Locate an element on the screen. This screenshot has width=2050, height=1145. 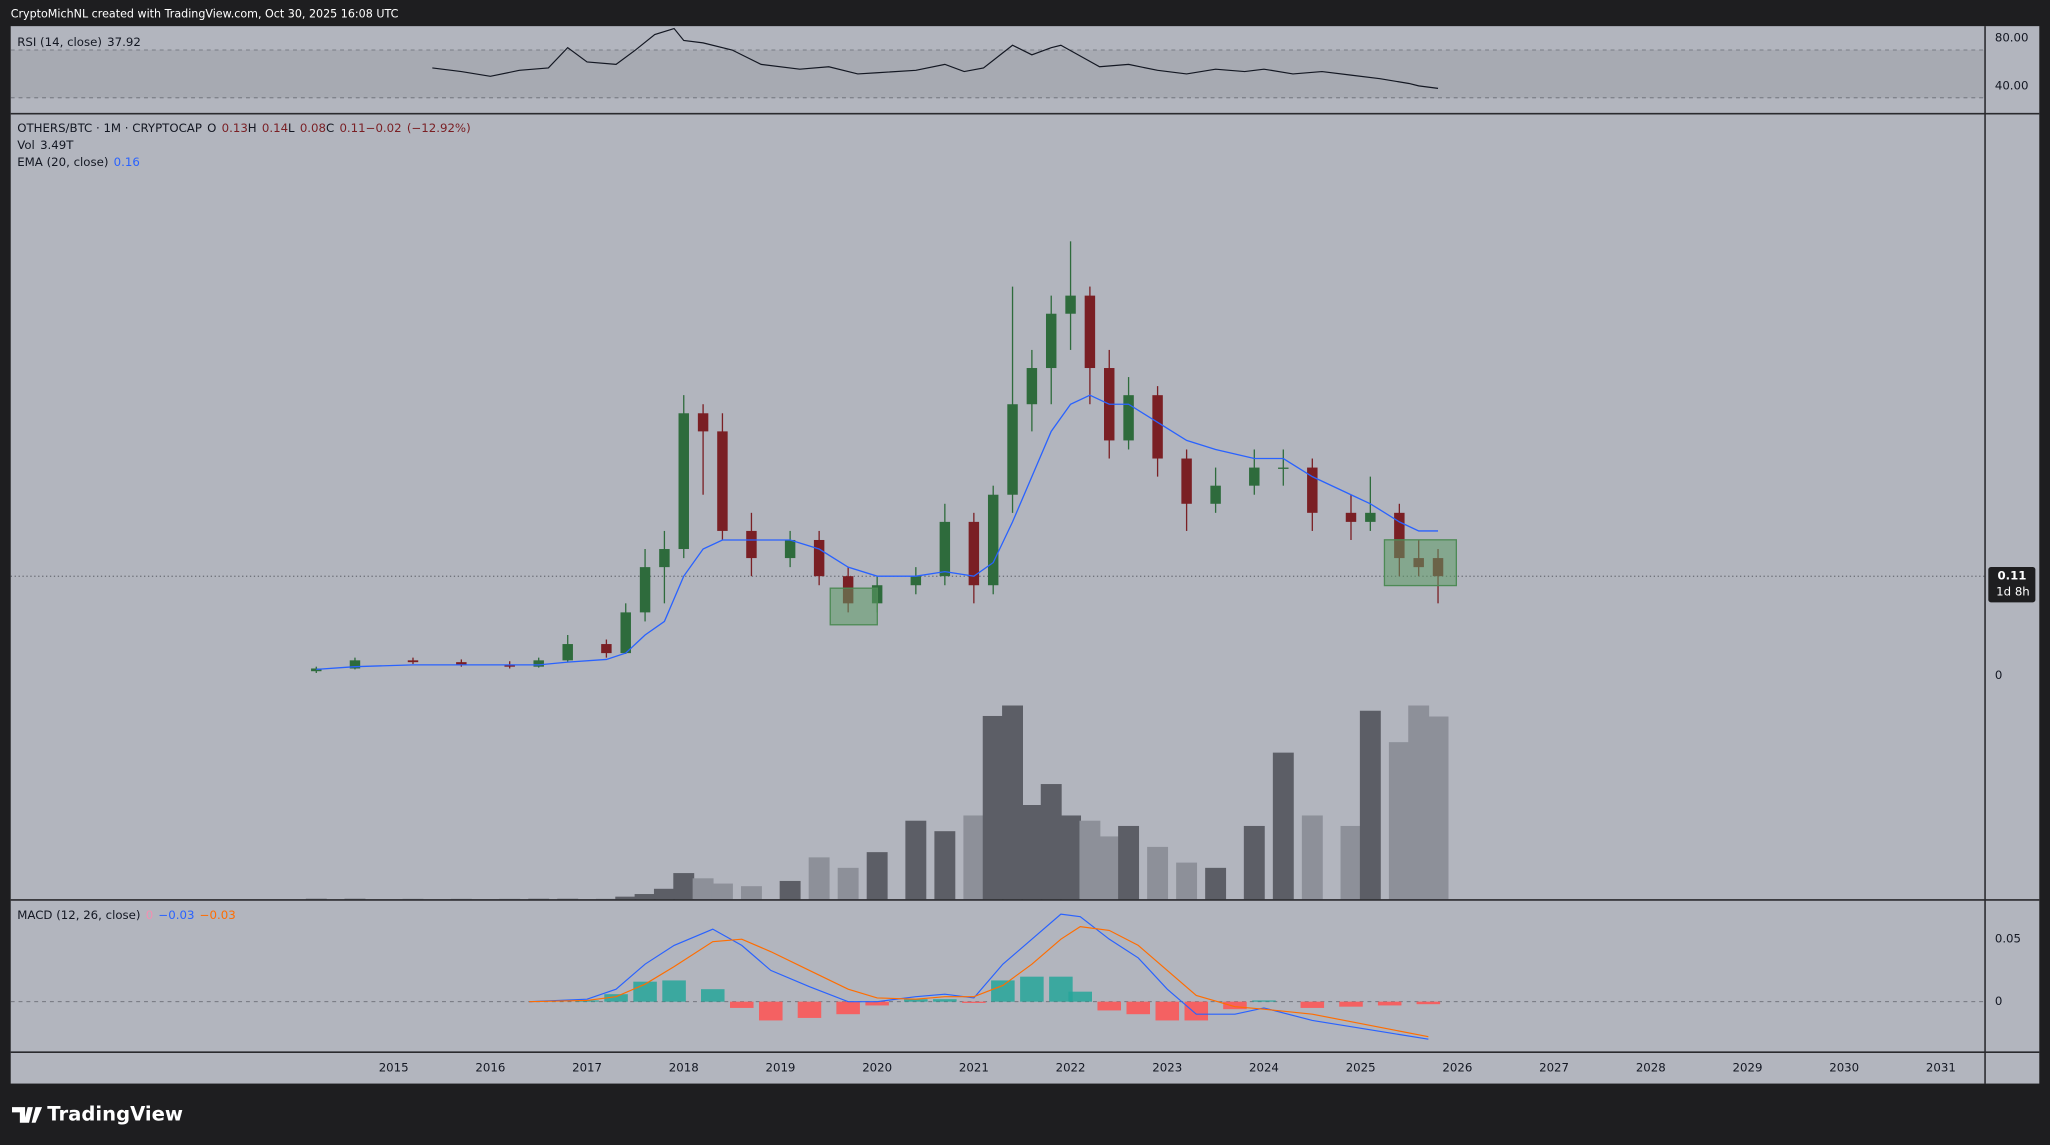
x-tick-label: 2023 is located at coordinates (1167, 1067).